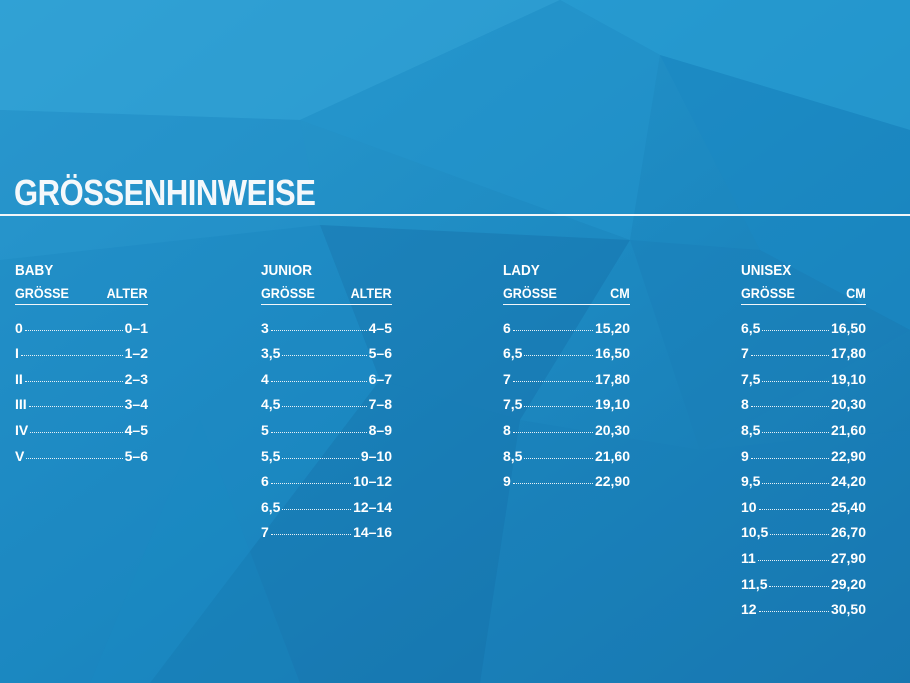 The image size is (910, 683). Describe the element at coordinates (521, 270) in the screenshot. I see `category-label: LADY` at that location.